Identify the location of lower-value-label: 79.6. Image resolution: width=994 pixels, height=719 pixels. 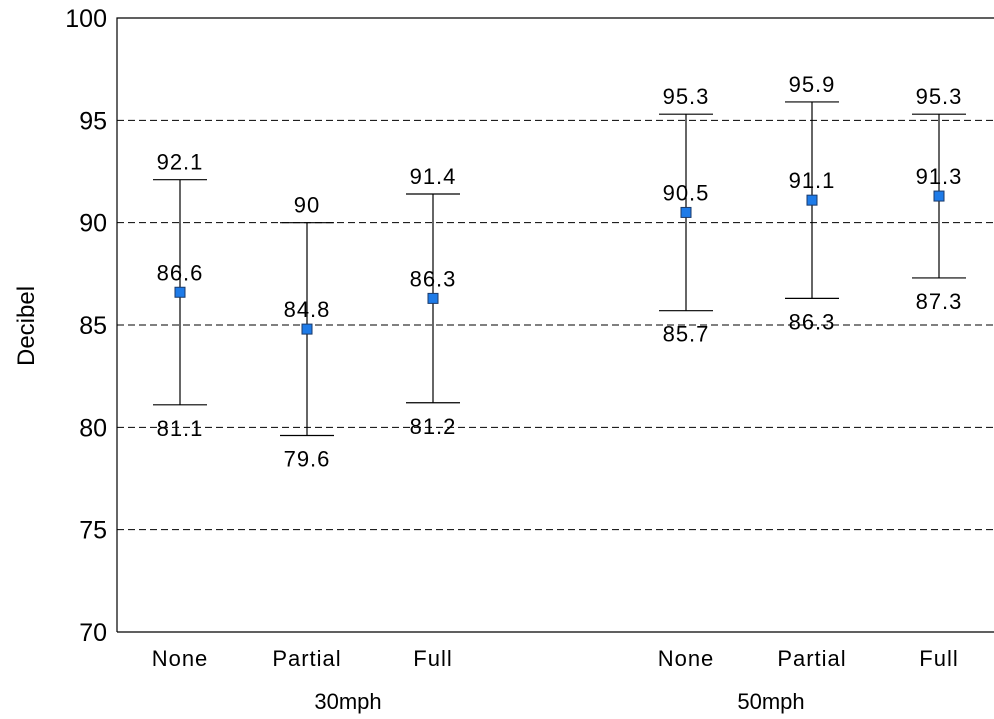
(307, 459).